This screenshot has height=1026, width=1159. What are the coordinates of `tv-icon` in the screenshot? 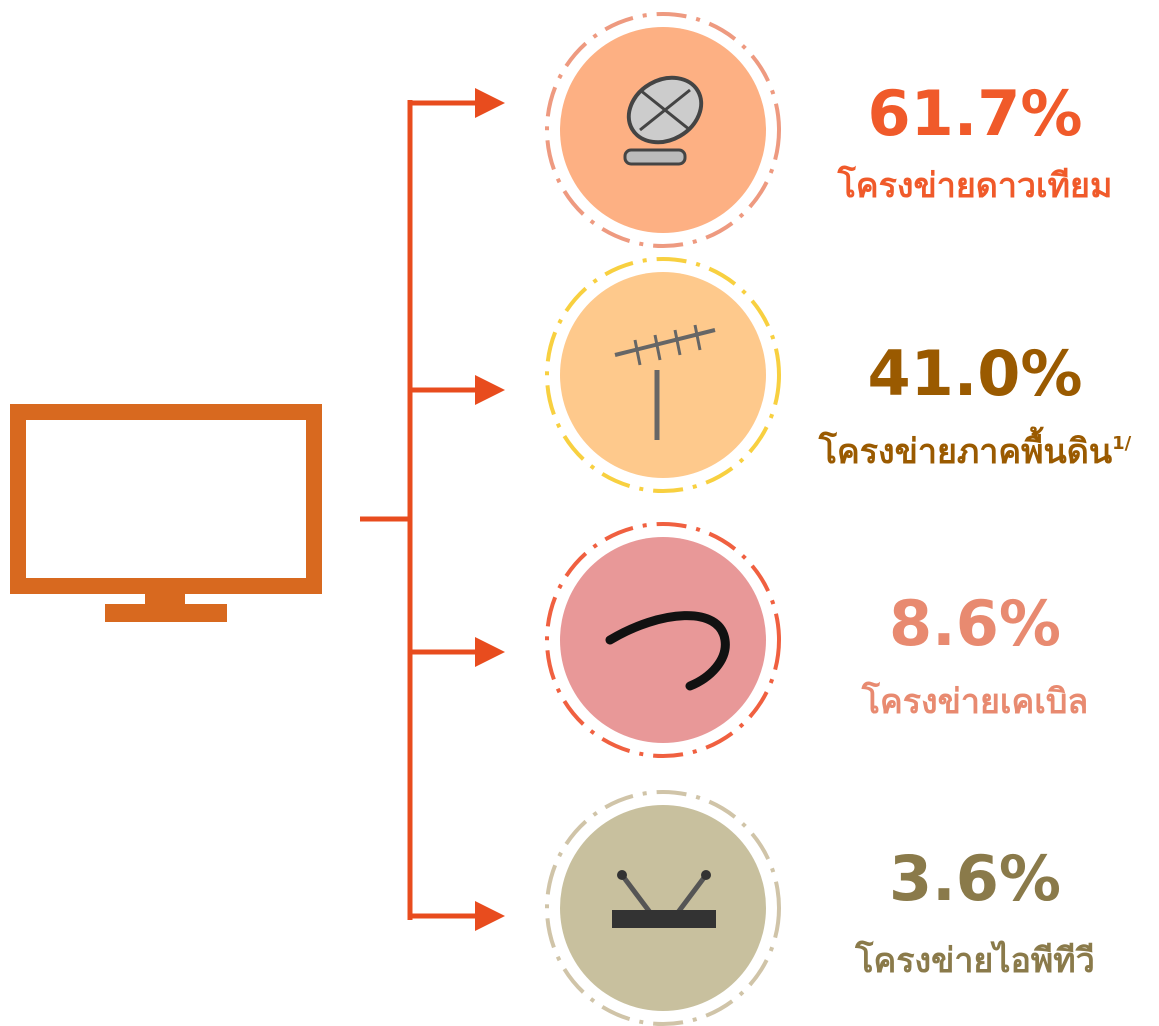 It's located at (166, 513).